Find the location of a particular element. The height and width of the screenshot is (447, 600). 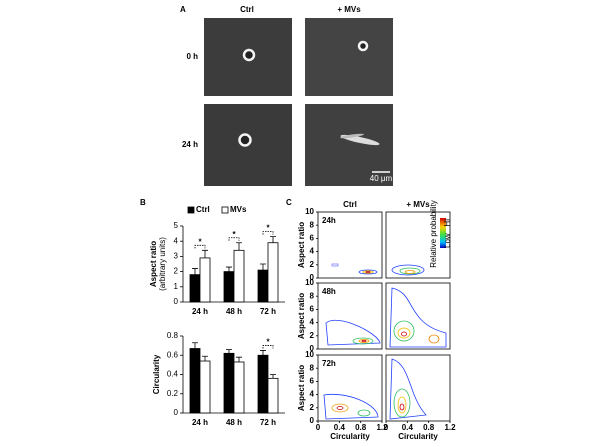

row-label: 24 h is located at coordinates (190, 144).